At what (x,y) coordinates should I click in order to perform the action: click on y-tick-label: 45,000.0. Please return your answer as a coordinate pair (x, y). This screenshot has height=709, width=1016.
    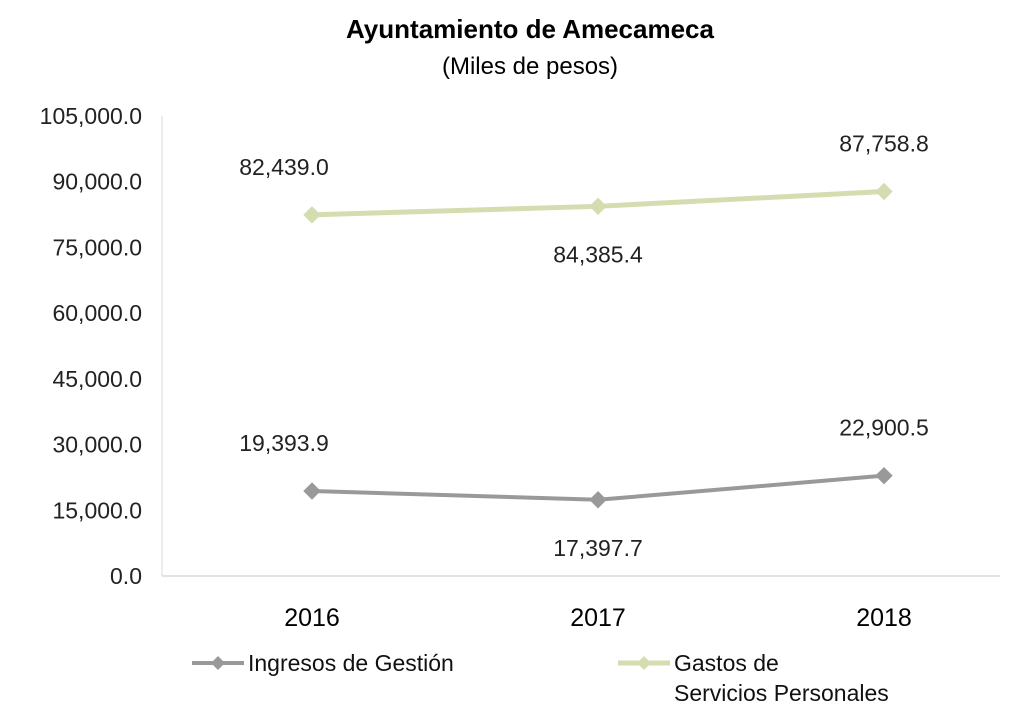
    Looking at the image, I should click on (97, 379).